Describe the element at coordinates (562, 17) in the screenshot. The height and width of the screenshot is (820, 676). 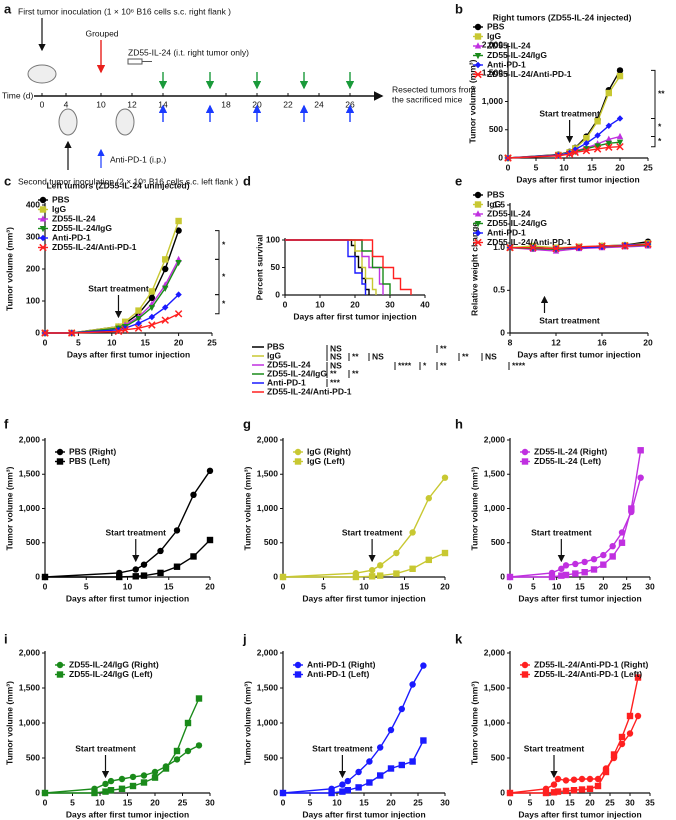
I see `chart-title: Right tumors (ZD55-IL-24 injected)` at that location.